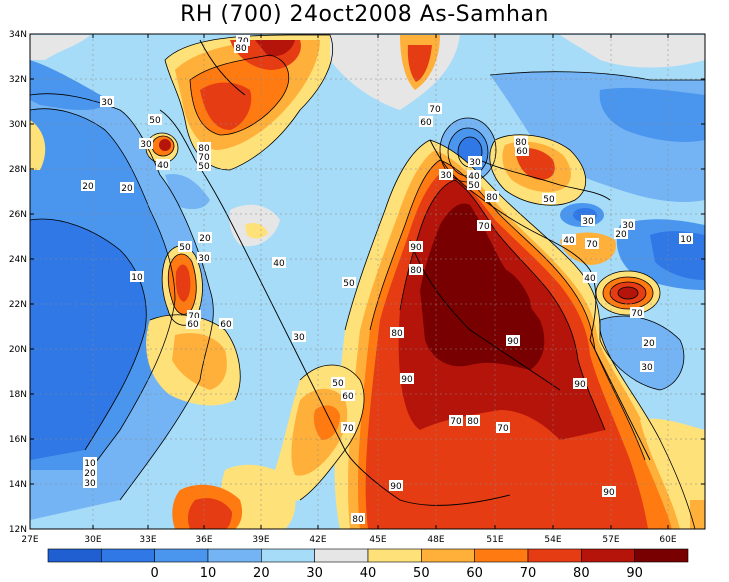  What do you see at coordinates (18, 485) in the screenshot?
I see `lat-tick-label: 14N` at bounding box center [18, 485].